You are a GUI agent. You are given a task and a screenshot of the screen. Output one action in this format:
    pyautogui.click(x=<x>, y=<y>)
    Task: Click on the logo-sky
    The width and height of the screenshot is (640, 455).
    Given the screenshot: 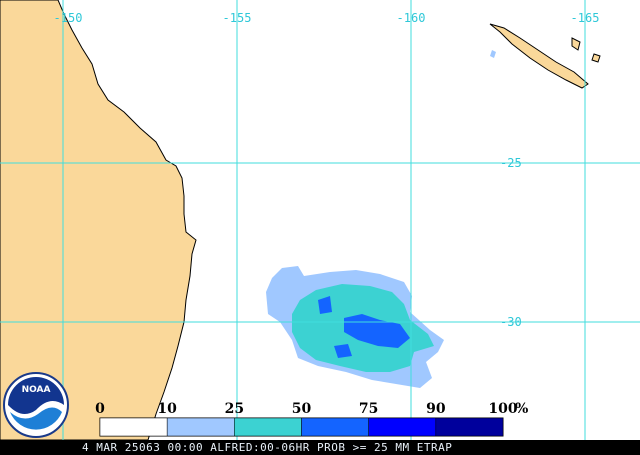 What is the action you would take?
    pyautogui.click(x=36, y=395)
    